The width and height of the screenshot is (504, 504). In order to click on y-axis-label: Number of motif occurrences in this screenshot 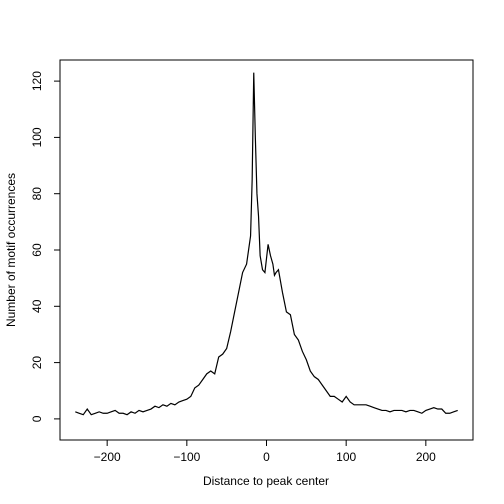, I will do `click(11, 250)`.